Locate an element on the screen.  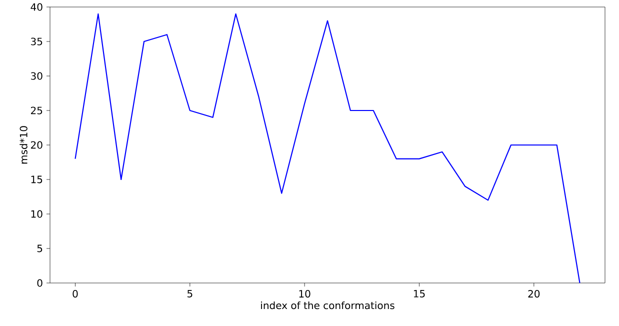
x-tick-label: 15 is located at coordinates (419, 294).